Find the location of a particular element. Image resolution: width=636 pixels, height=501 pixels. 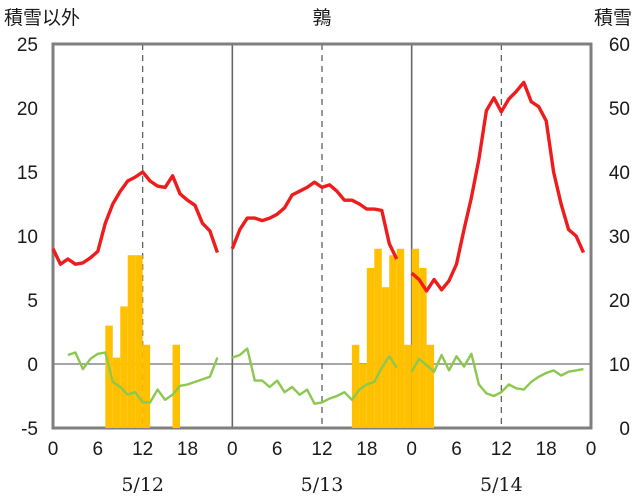

right-tick-label: 60 is located at coordinates (619, 45).